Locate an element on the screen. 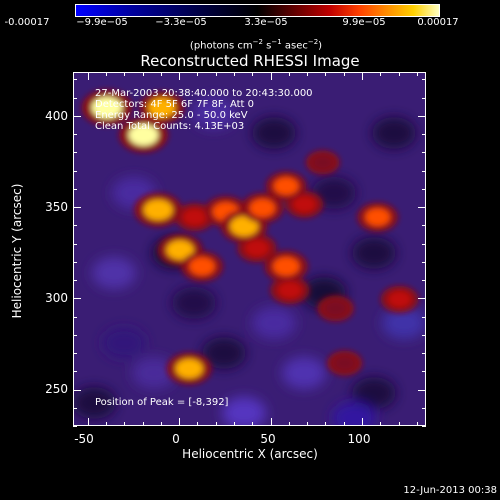  x-tick-label: -50 is located at coordinates (84, 439).